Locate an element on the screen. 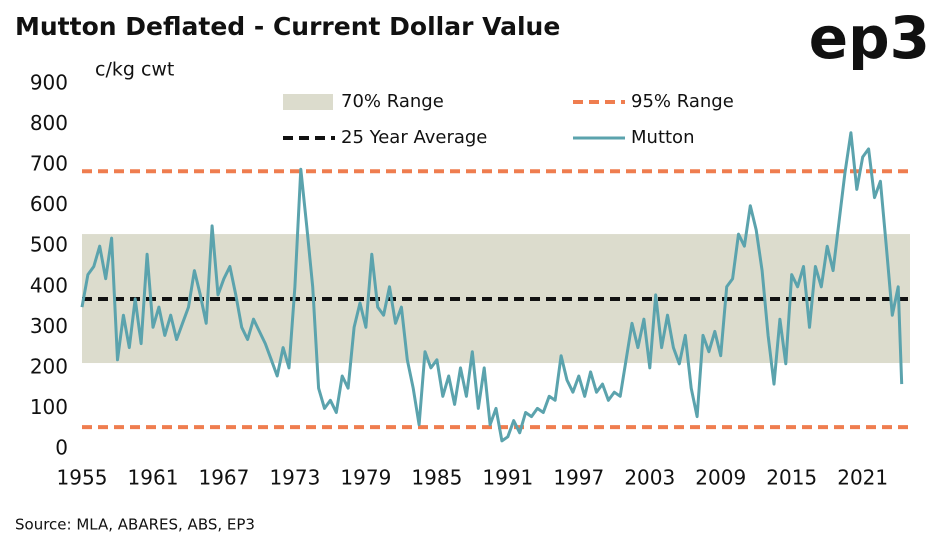 The height and width of the screenshot is (545, 947). y-tick-label: 300 is located at coordinates (49, 326).